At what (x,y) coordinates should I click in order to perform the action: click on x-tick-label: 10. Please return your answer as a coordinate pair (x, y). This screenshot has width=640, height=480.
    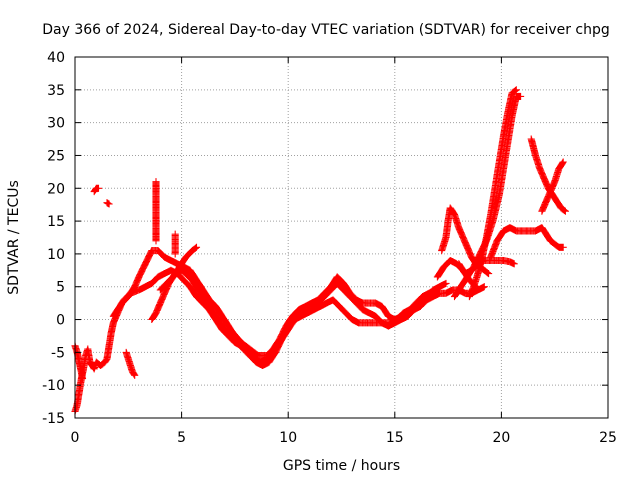
    Looking at the image, I should click on (288, 438).